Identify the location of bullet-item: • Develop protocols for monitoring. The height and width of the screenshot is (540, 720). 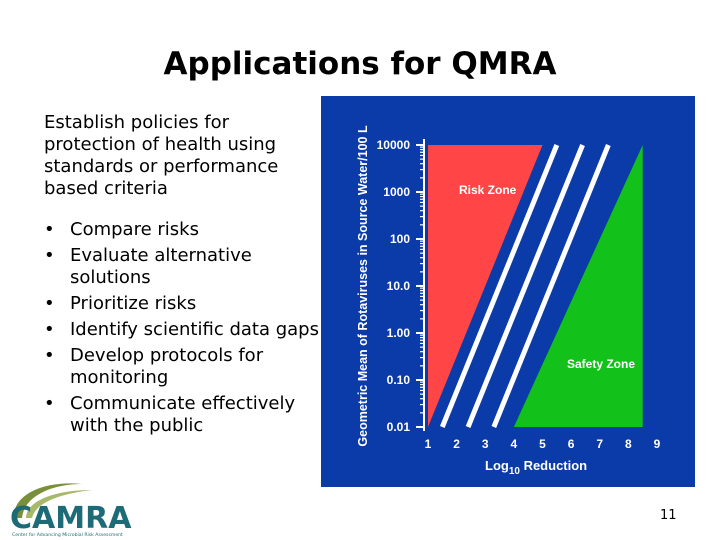
(181, 367).